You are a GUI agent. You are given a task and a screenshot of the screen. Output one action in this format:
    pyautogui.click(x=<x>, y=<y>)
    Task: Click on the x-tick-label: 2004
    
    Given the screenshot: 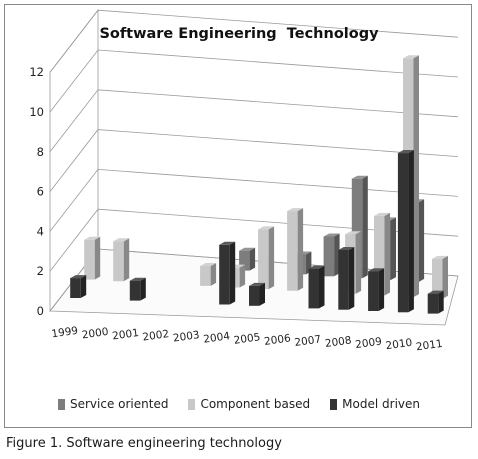 What is the action you would take?
    pyautogui.click(x=217, y=338)
    